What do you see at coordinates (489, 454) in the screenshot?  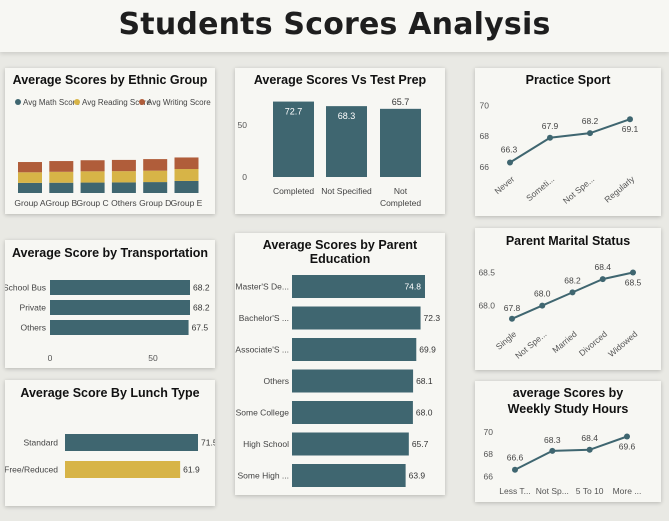 I see `y-tick-label: 68` at bounding box center [489, 454].